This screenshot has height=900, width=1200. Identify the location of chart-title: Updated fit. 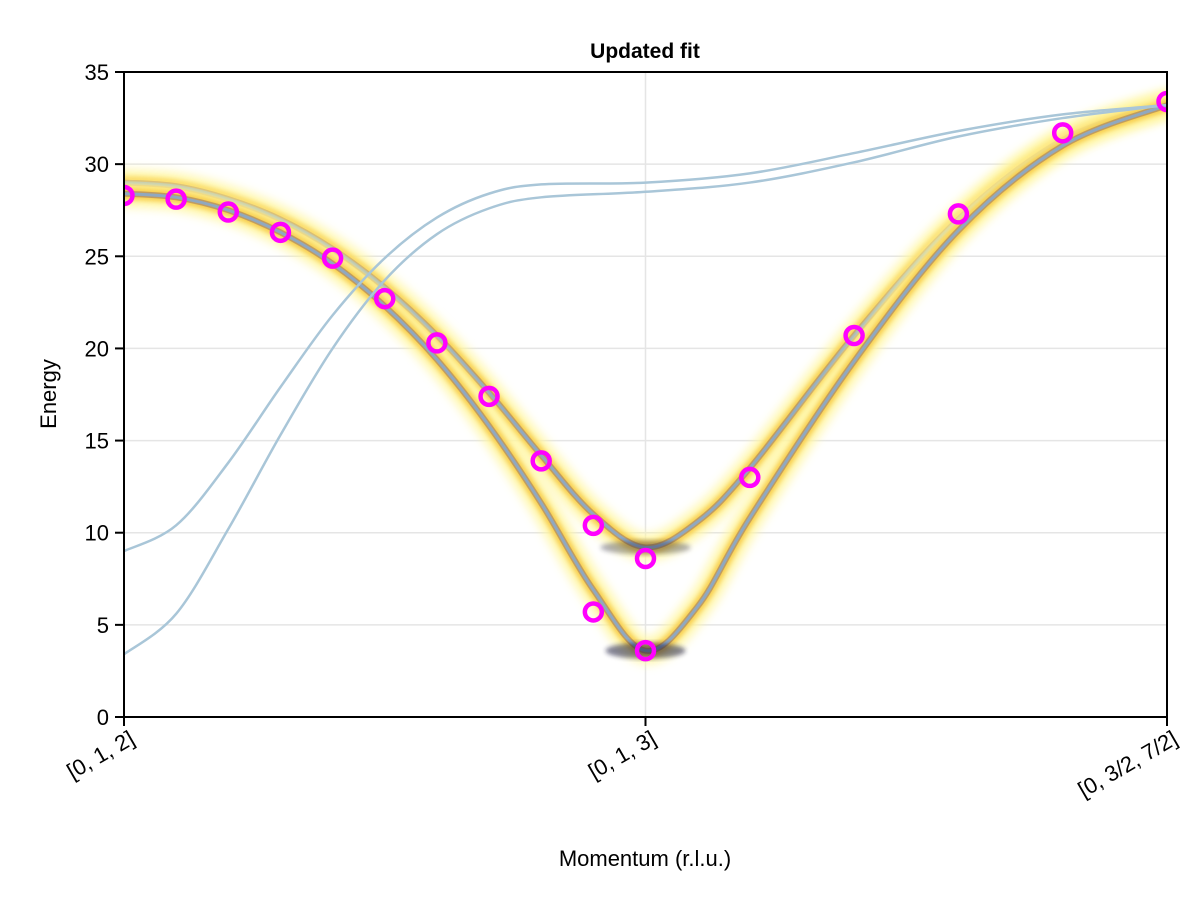
(645, 51).